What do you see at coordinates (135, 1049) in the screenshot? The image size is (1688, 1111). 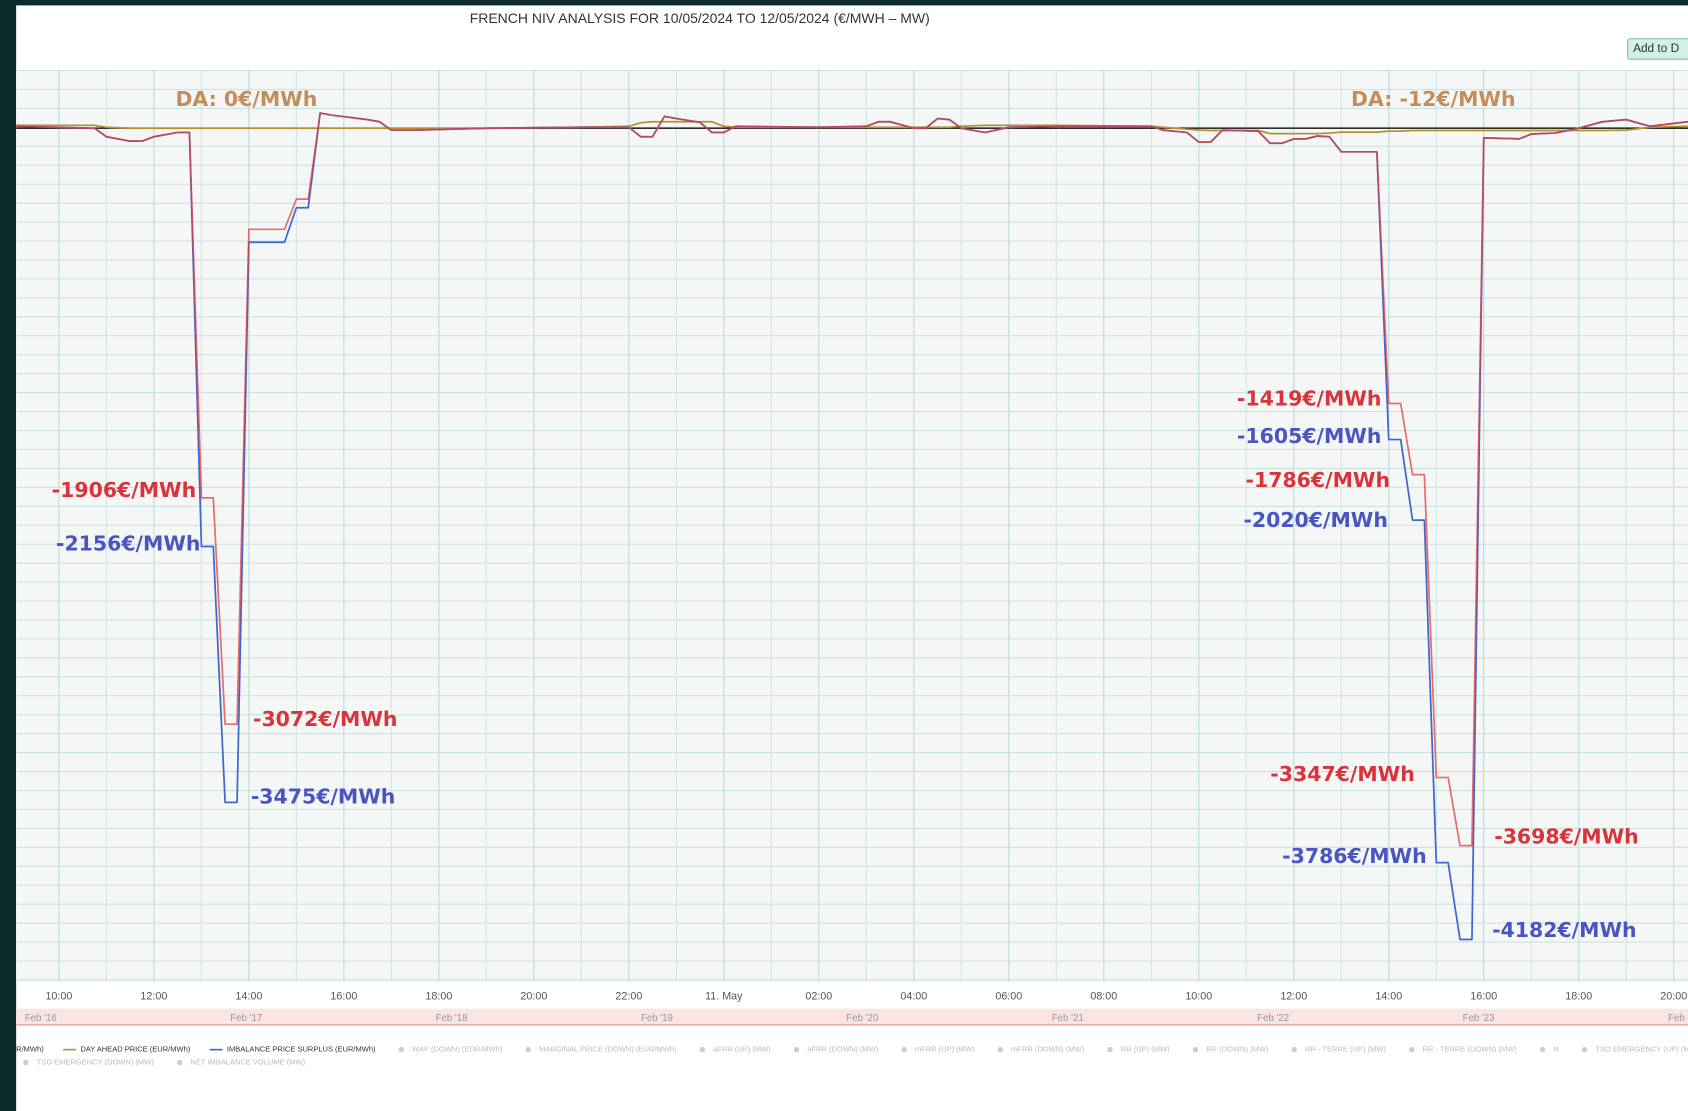 I see `legend-label: DAY AHEAD PRICE (EUR/MWh)` at bounding box center [135, 1049].